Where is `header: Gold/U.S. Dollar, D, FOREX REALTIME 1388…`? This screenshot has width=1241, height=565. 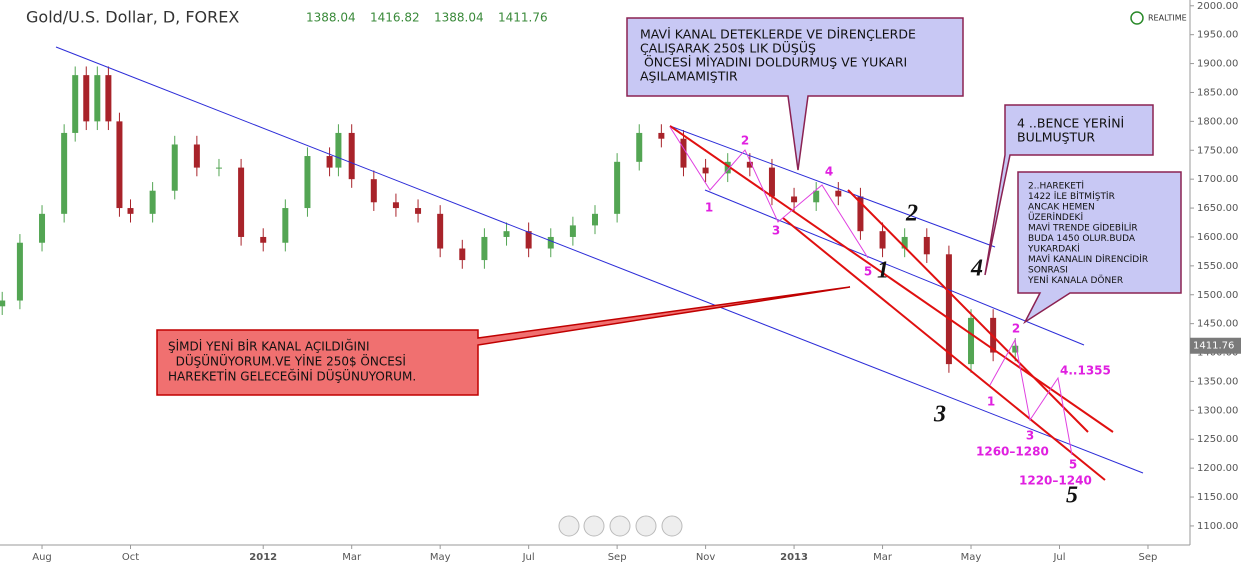
header: Gold/U.S. Dollar, D, FOREX REALTIME 1388… is located at coordinates (606, 17).